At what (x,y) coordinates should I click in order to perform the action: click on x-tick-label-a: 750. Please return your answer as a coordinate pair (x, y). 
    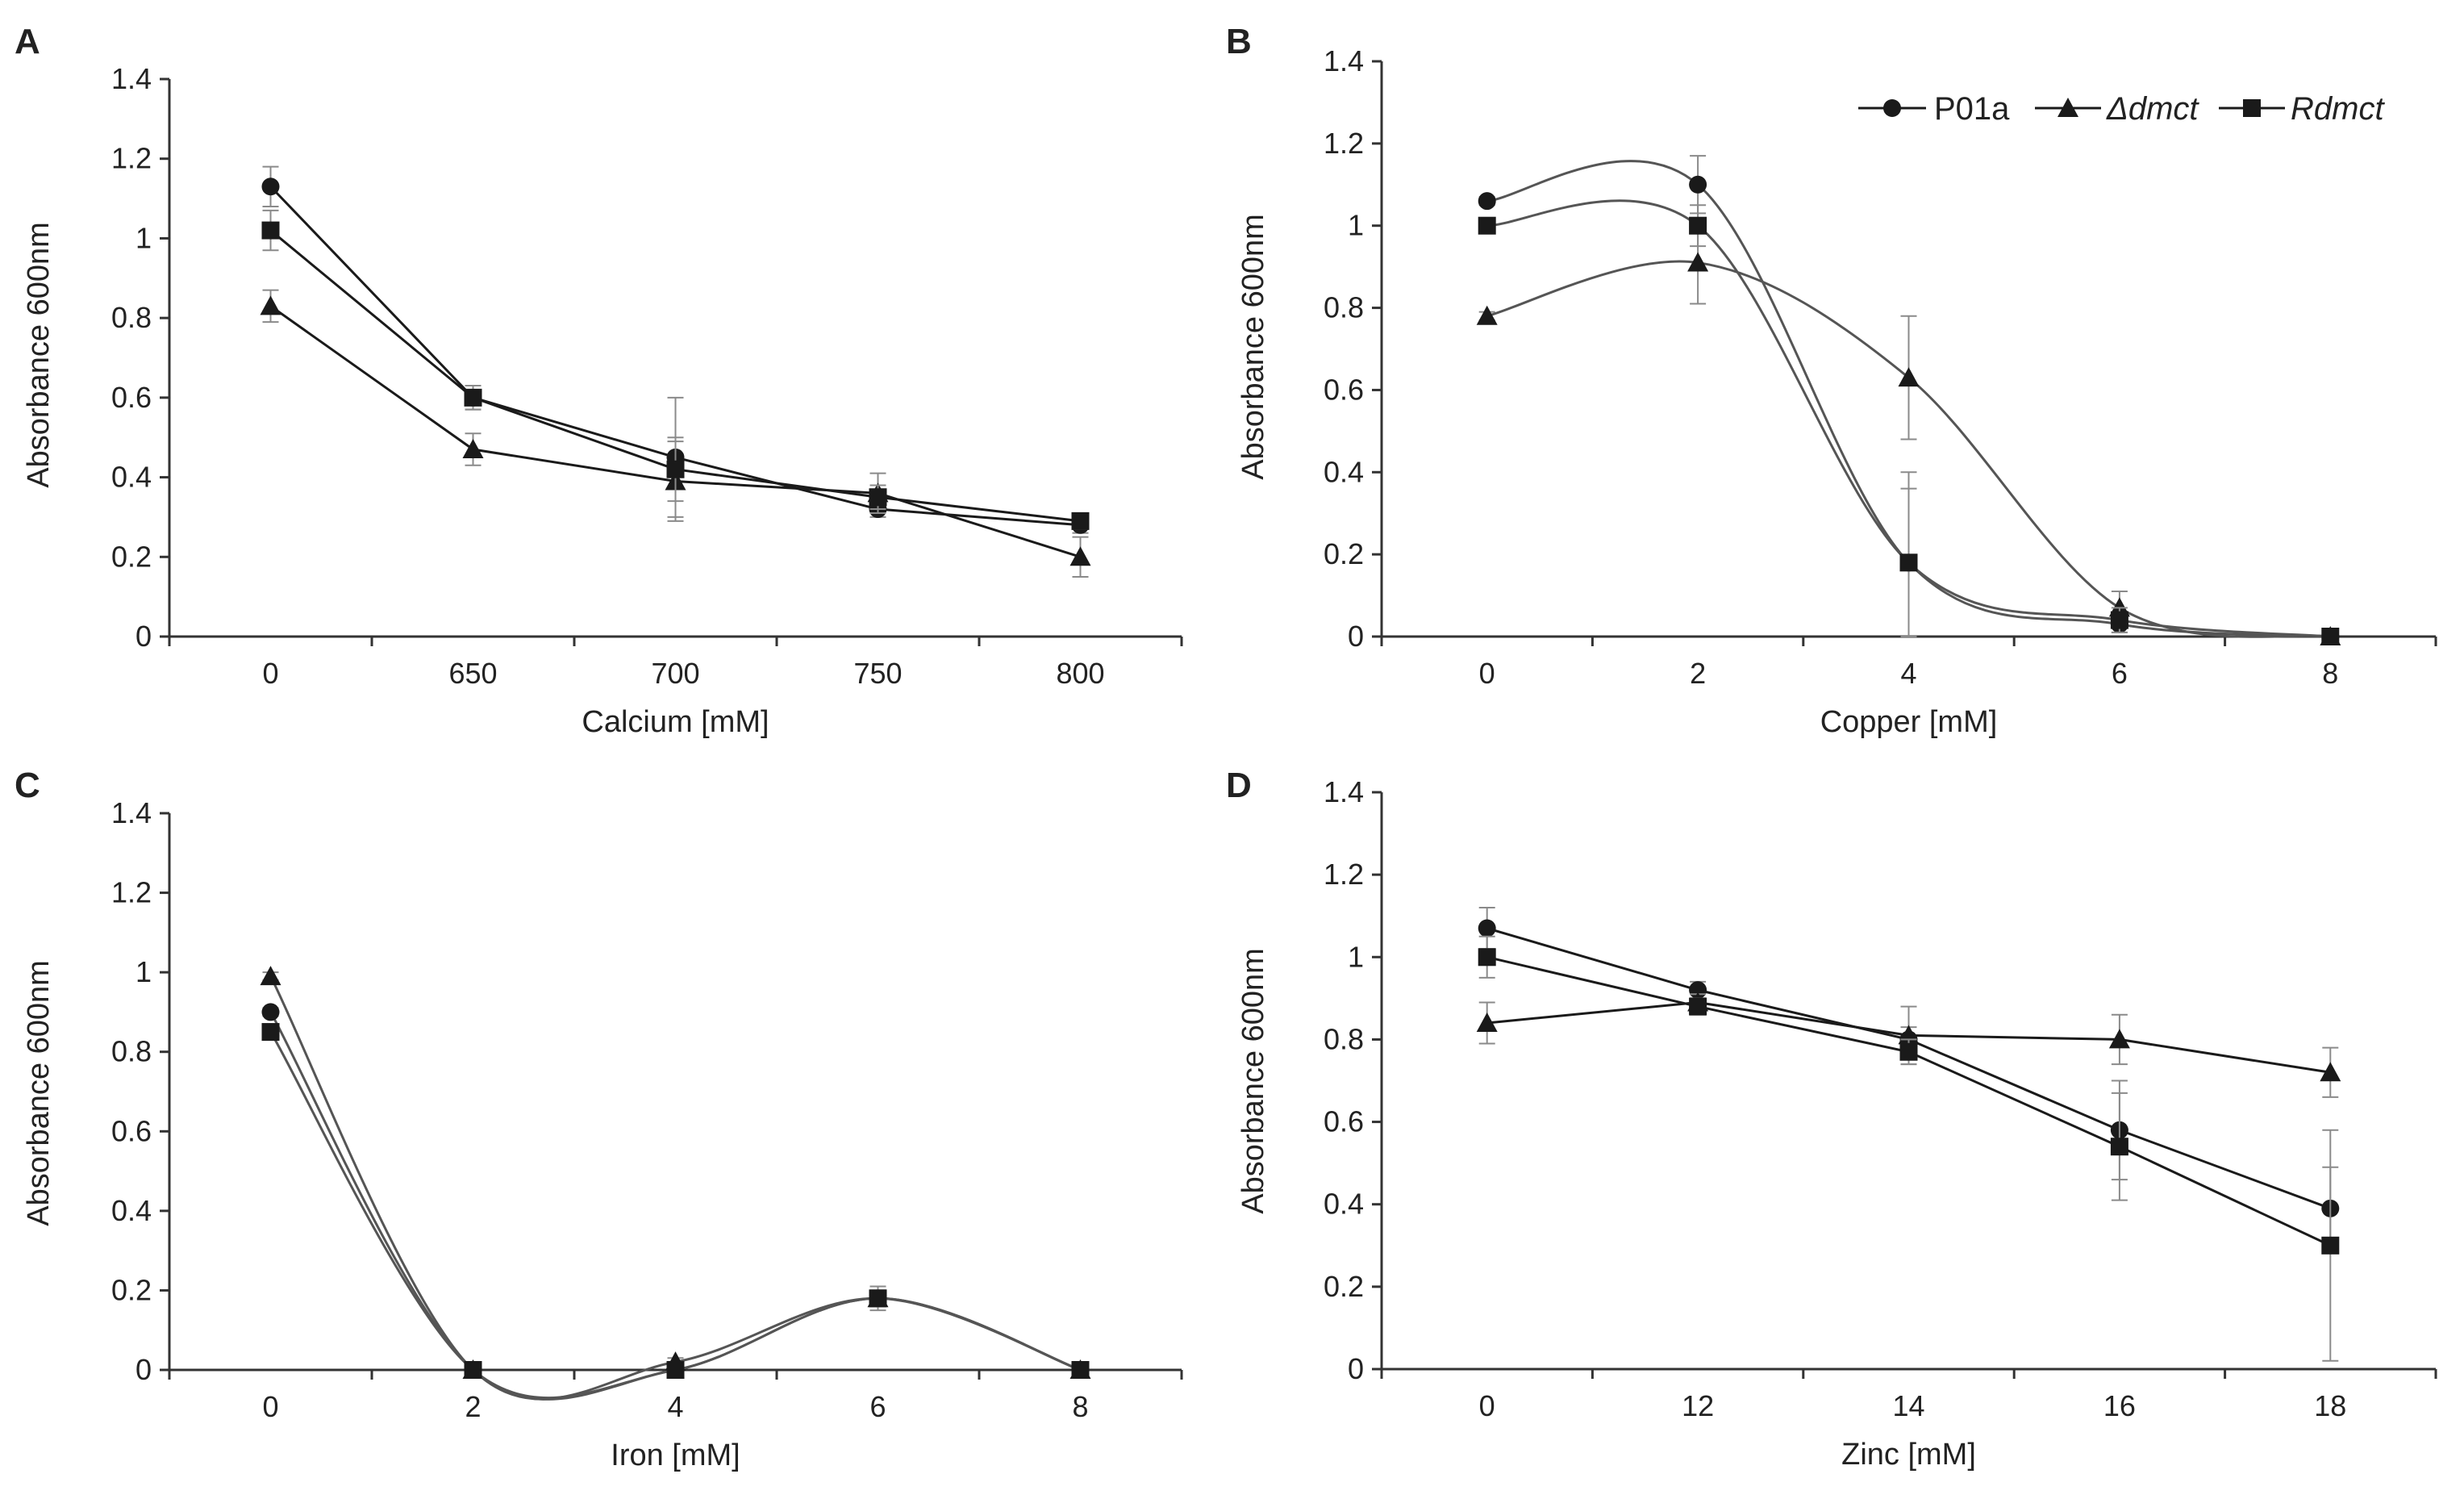
    Looking at the image, I should click on (877, 673).